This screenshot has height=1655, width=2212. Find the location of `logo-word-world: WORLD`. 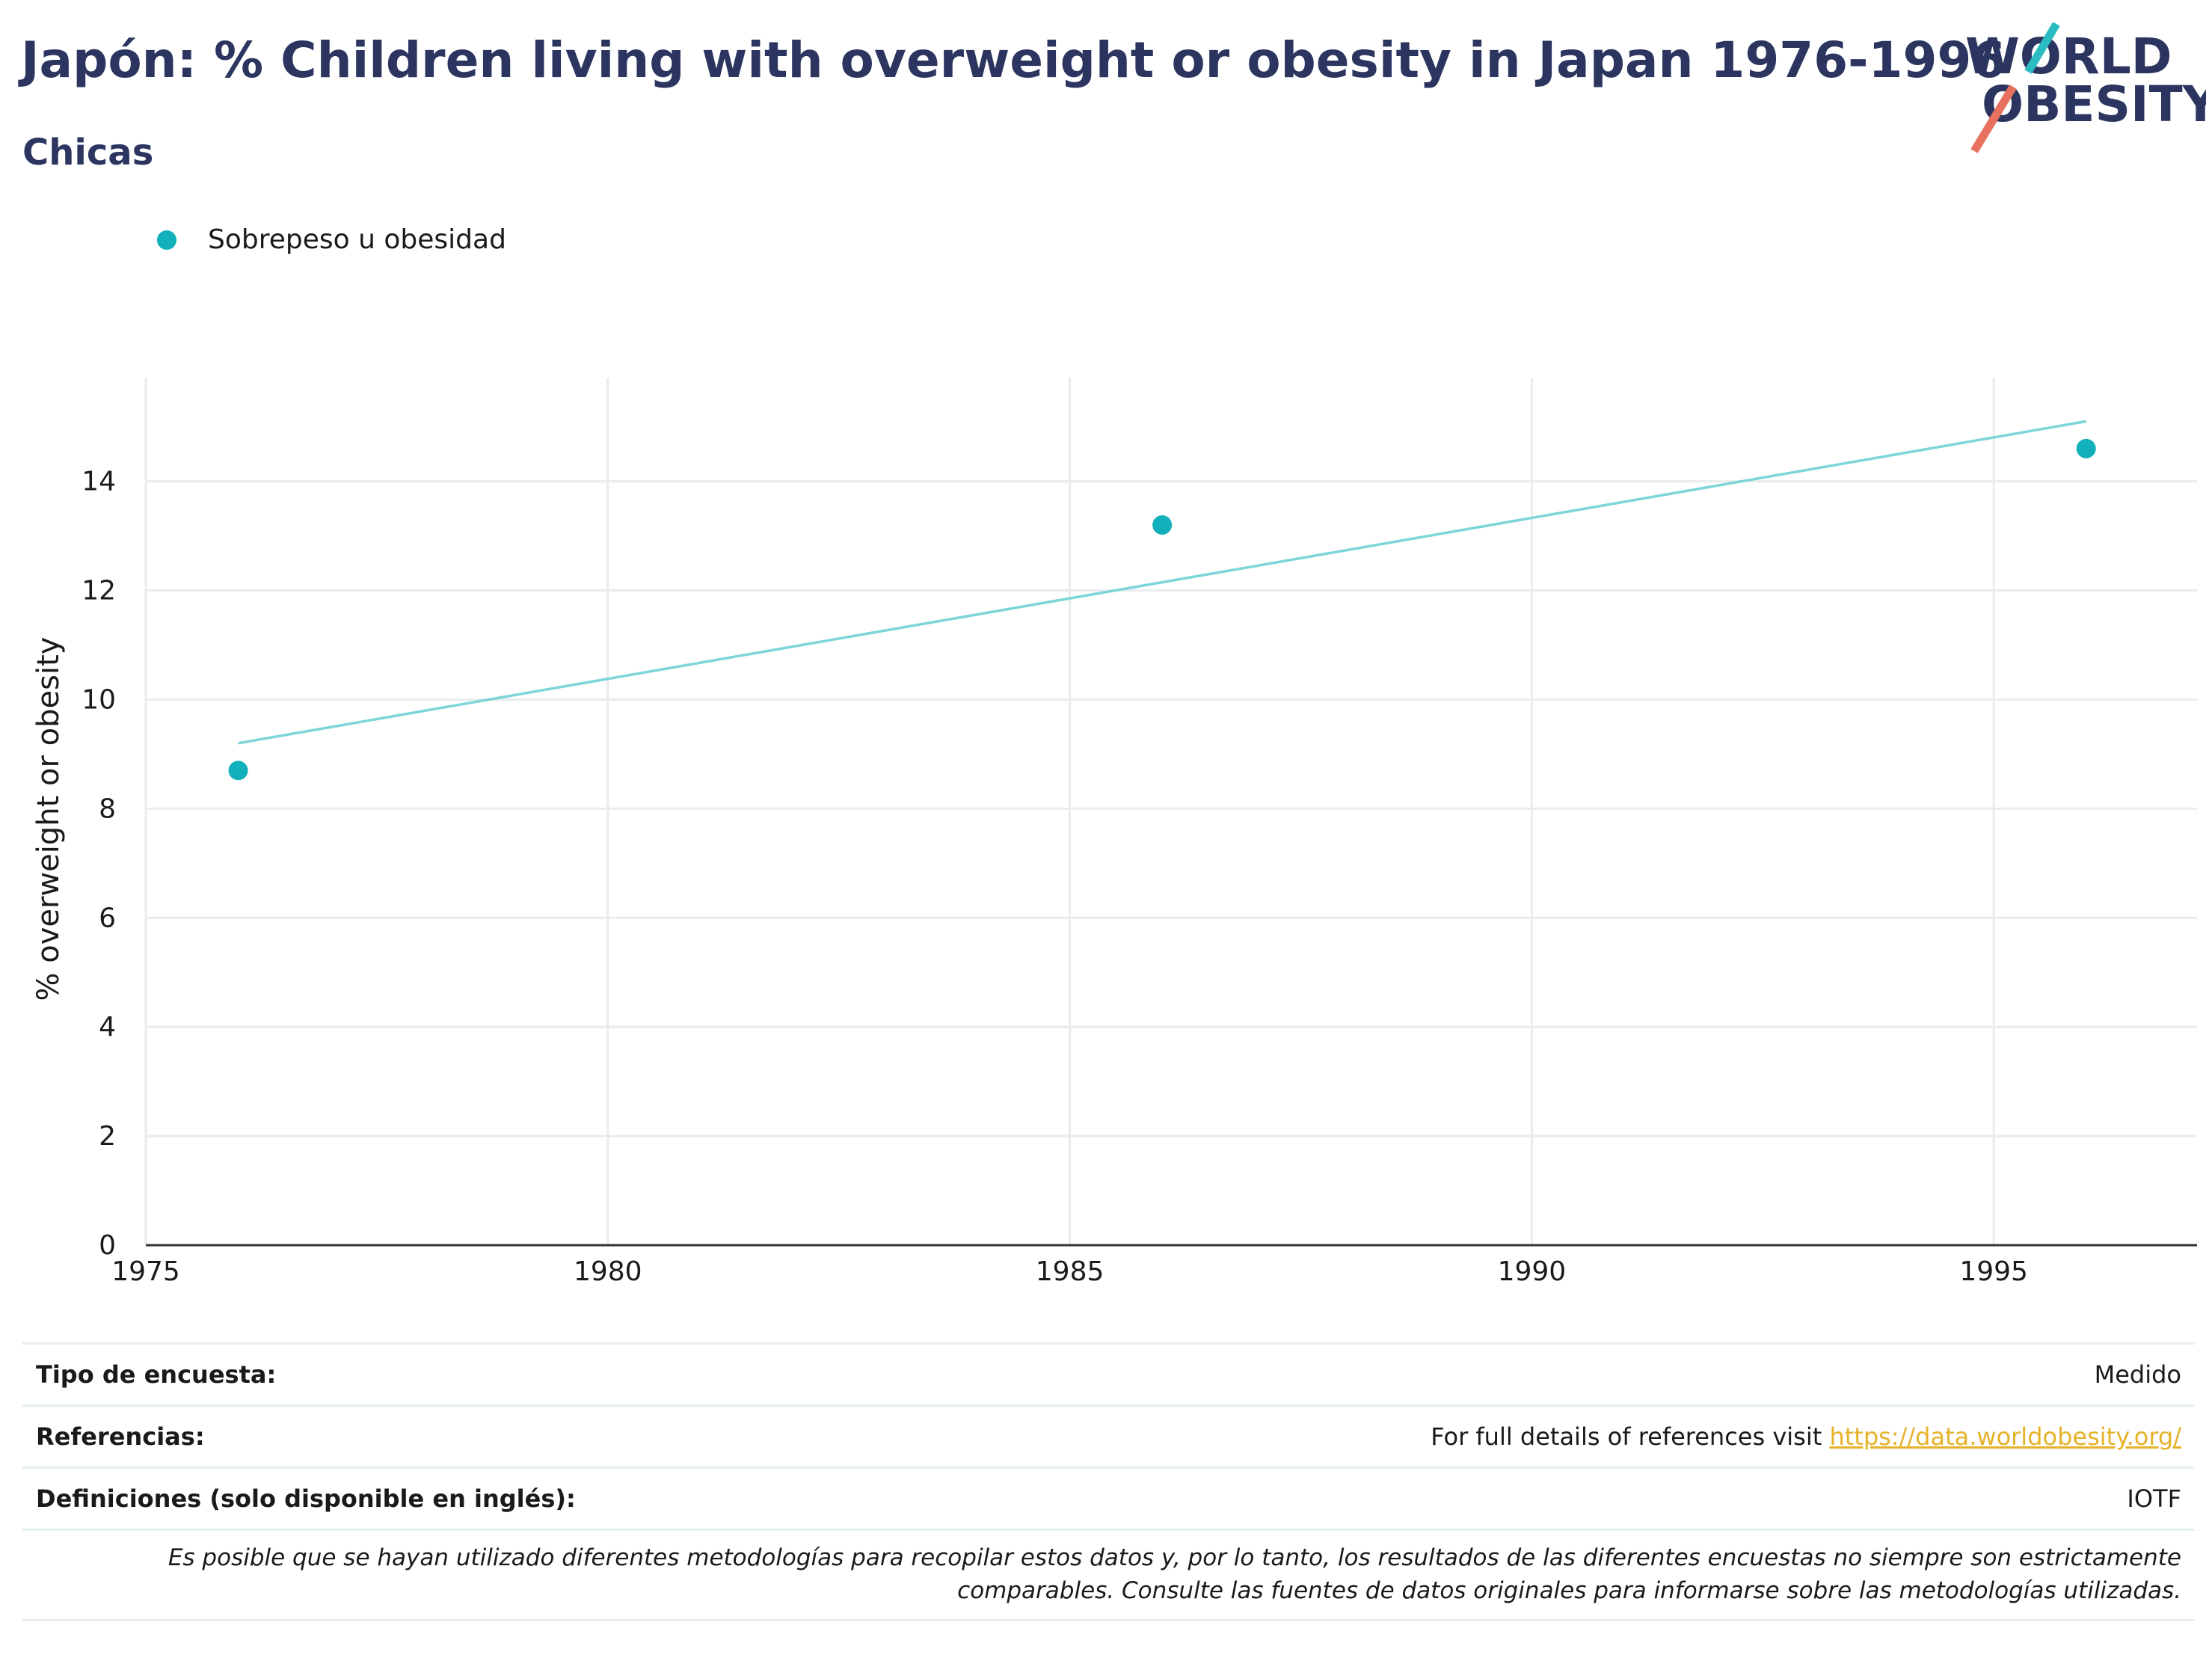

logo-word-world: WORLD is located at coordinates (2068, 56).